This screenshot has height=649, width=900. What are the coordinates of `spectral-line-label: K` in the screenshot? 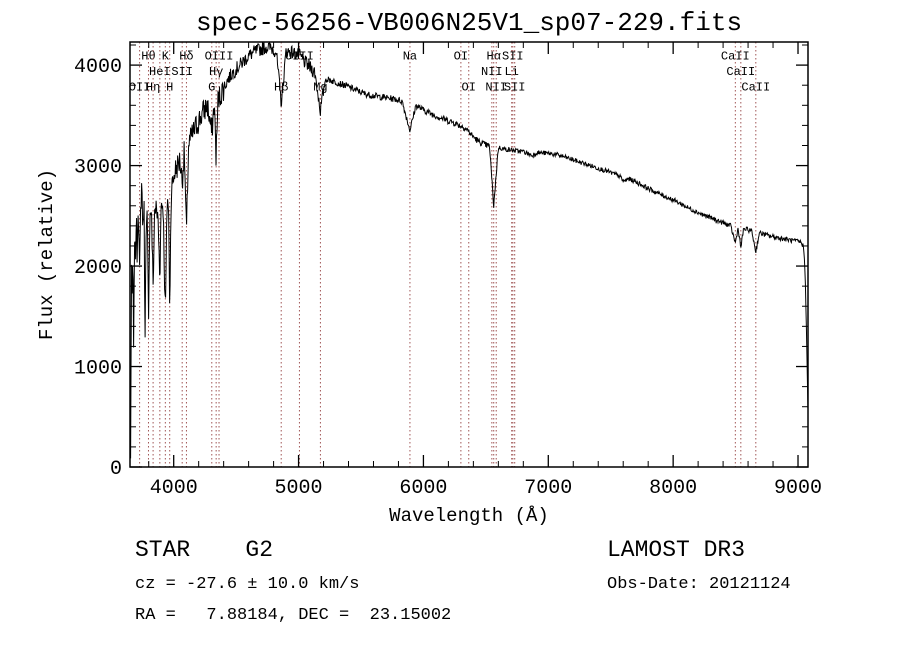 It's located at (166, 57).